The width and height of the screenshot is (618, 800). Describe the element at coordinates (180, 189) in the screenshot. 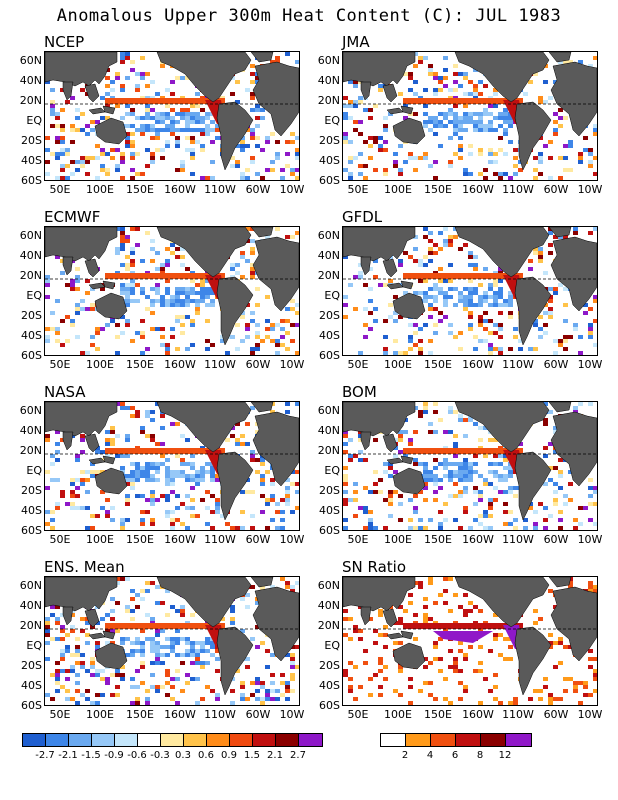

I see `longitude-label: 160W` at that location.